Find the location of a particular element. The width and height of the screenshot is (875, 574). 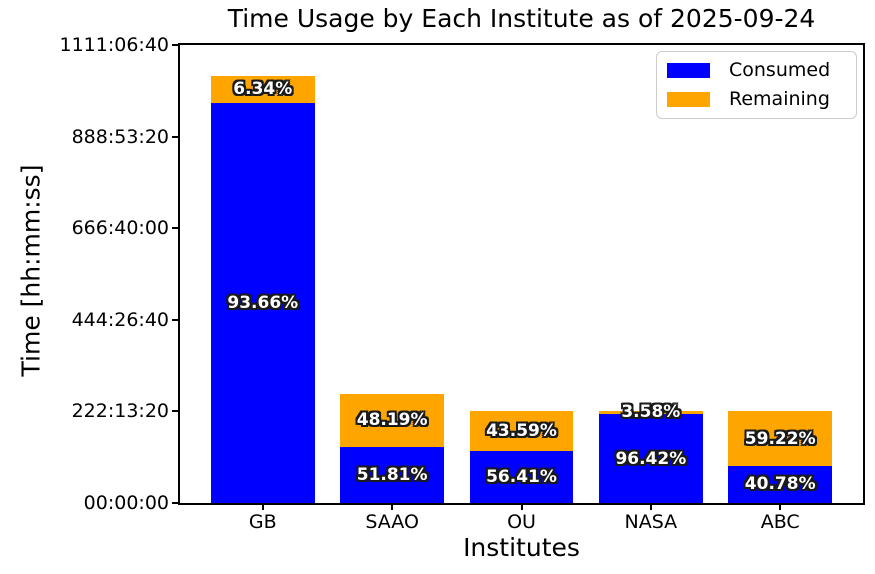

bar-segment-remaining-ou is located at coordinates (521, 431).